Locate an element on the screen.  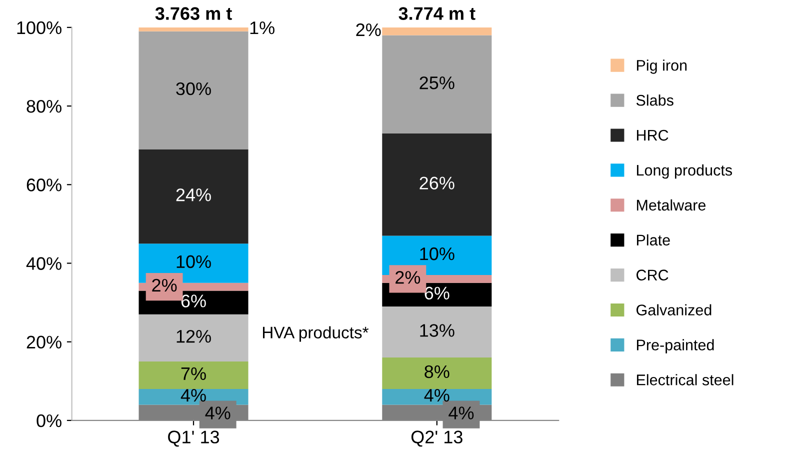
data-label: 12% is located at coordinates (193, 336).